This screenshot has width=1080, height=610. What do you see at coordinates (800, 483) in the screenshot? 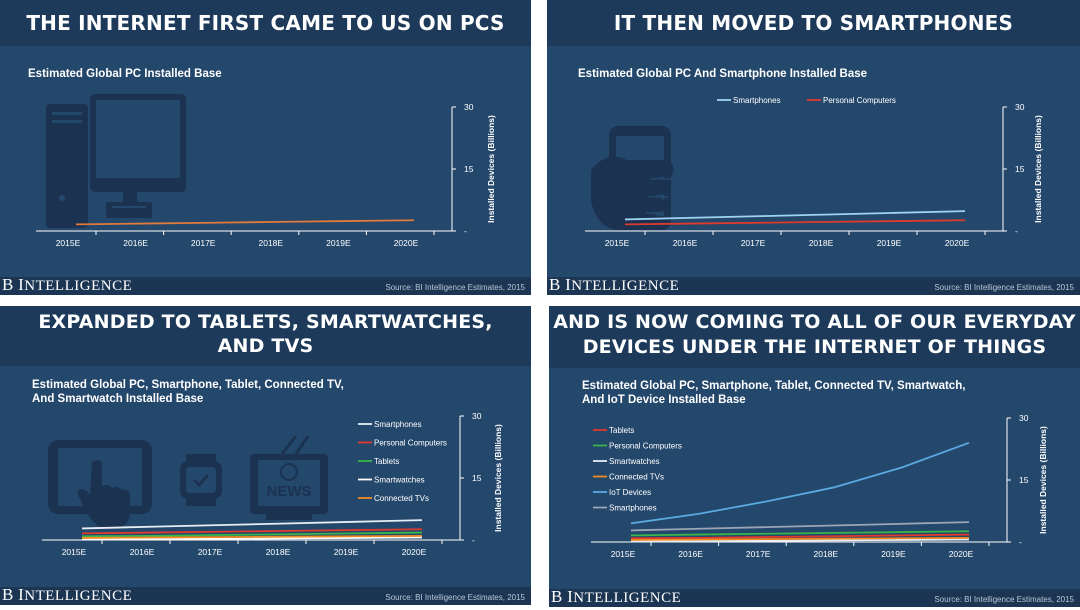
I see `series-line-iot-devices` at bounding box center [800, 483].